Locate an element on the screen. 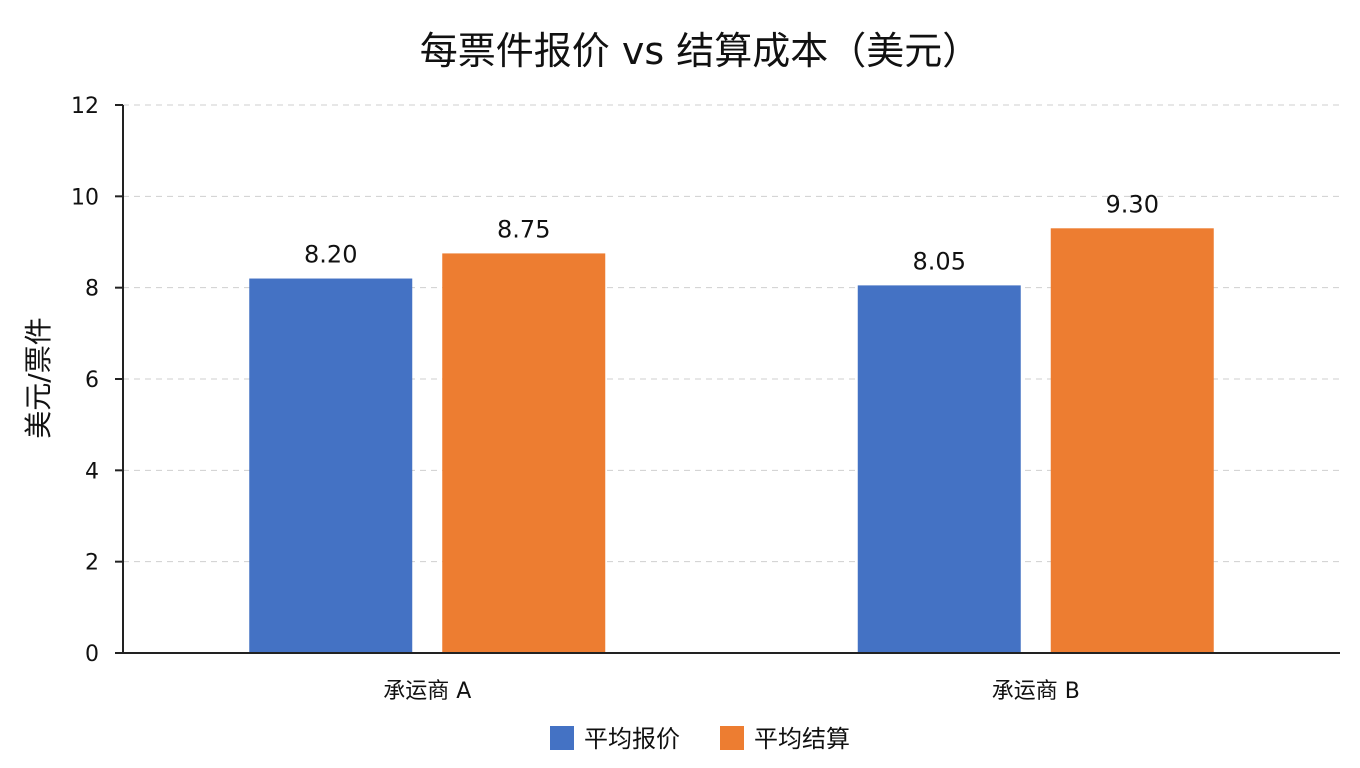 The height and width of the screenshot is (768, 1360). y-axis-ticks: 0 2 4 6 8 10 12 is located at coordinates (97, 380).